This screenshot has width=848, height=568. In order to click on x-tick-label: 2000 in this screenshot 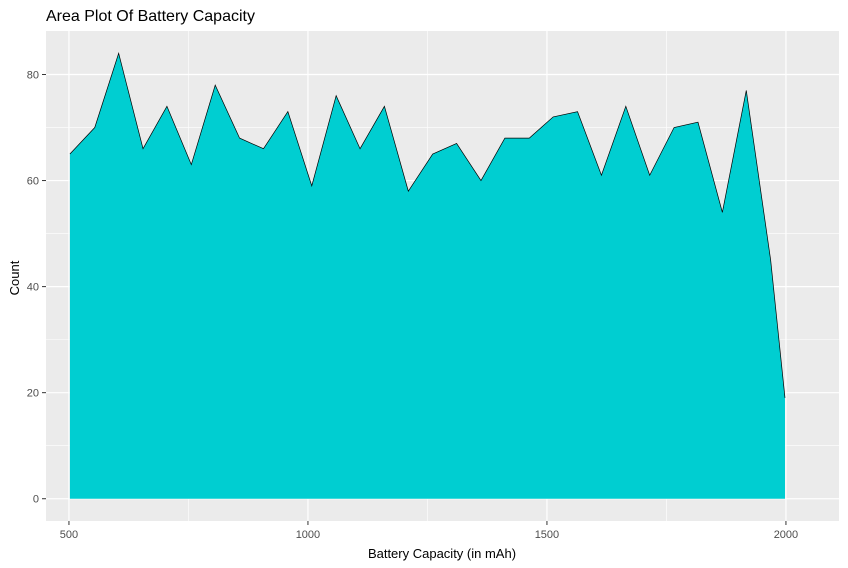, I will do `click(786, 535)`.